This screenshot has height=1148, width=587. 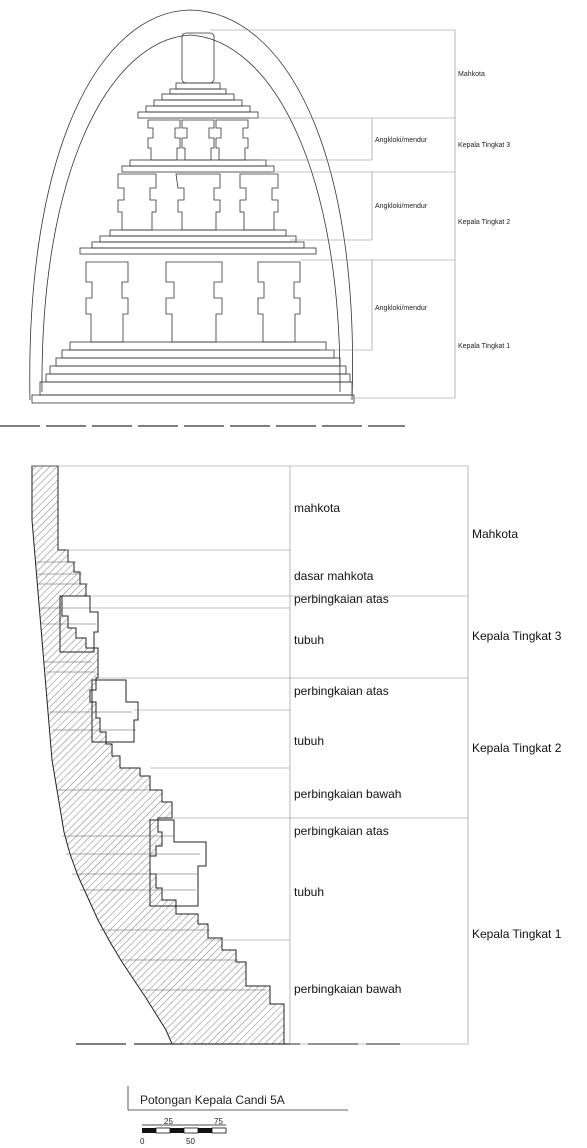 I want to click on section-group-head-3: Kepala Tingkat 3, so click(x=517, y=636).